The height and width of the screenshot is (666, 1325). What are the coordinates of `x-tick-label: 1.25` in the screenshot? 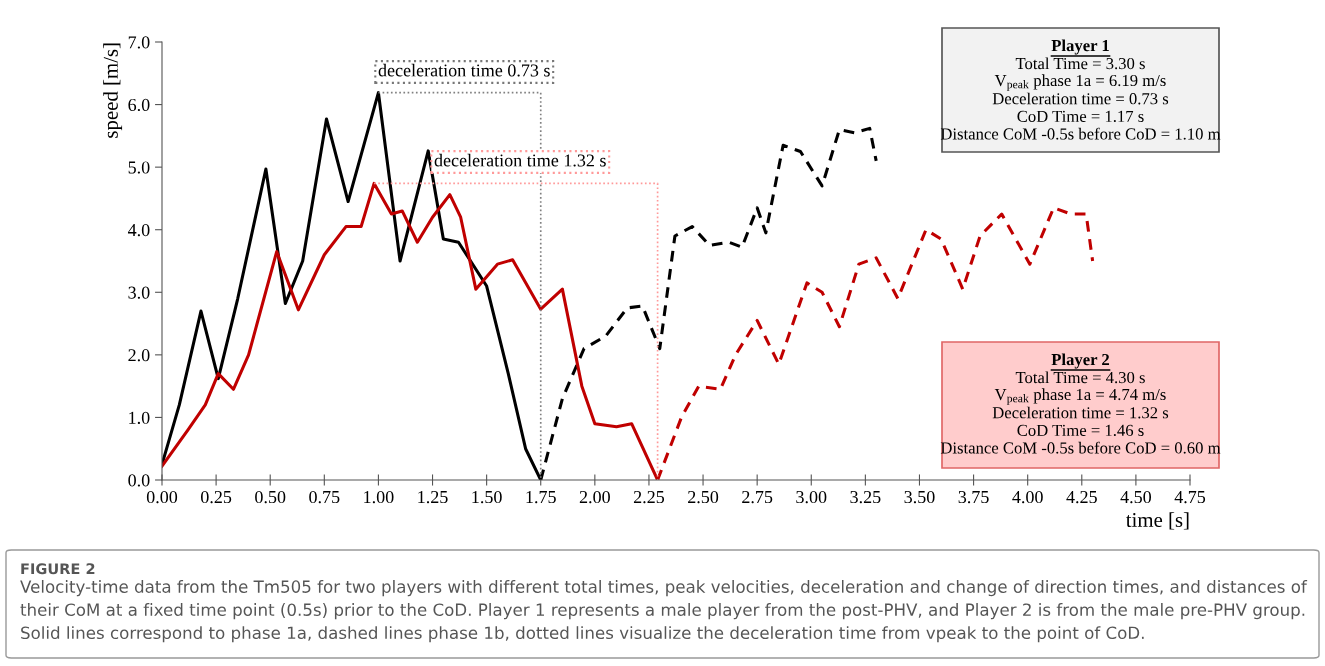 It's located at (433, 497).